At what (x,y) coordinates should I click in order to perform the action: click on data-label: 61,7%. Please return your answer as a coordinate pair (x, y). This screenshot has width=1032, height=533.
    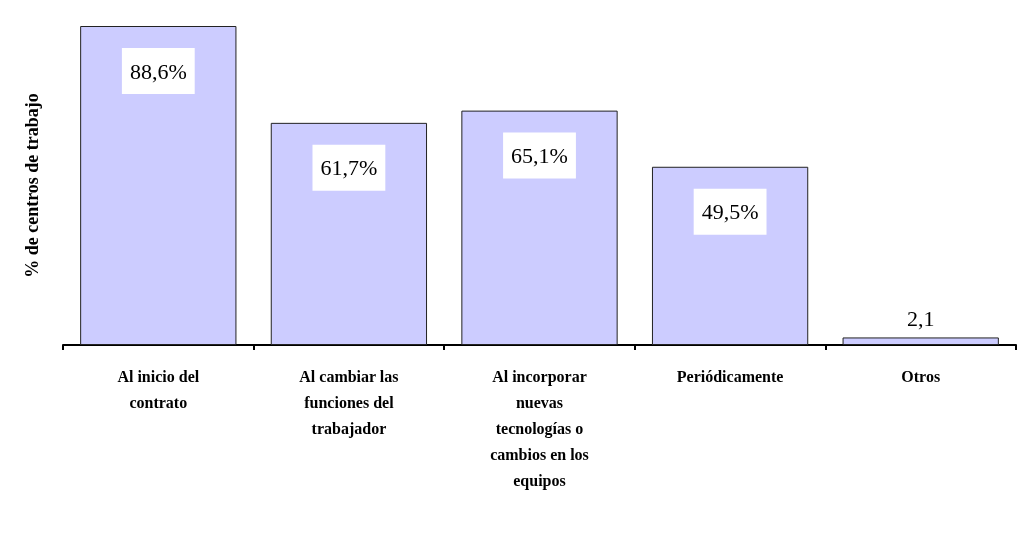
    Looking at the image, I should click on (349, 168).